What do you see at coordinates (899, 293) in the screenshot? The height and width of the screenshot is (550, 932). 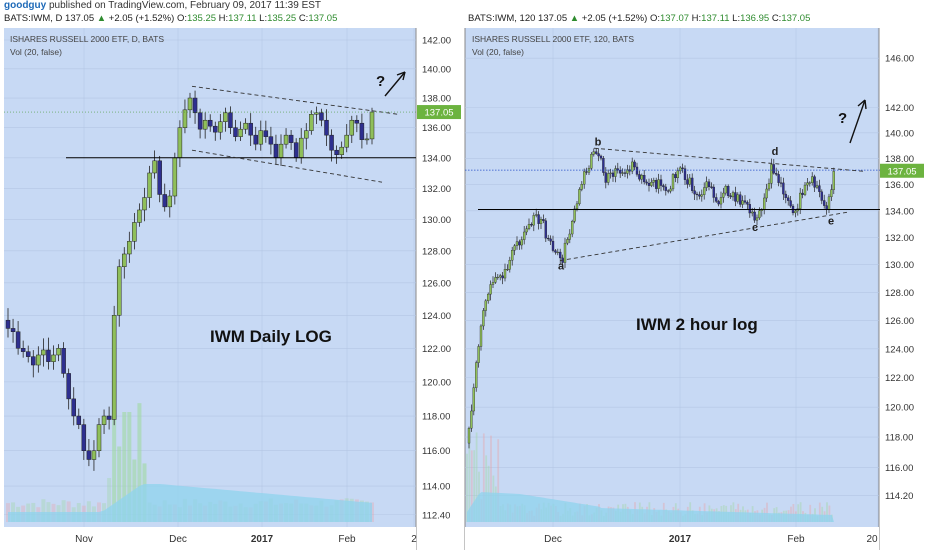 I see `2h-y-tick-label: 128.00` at bounding box center [899, 293].